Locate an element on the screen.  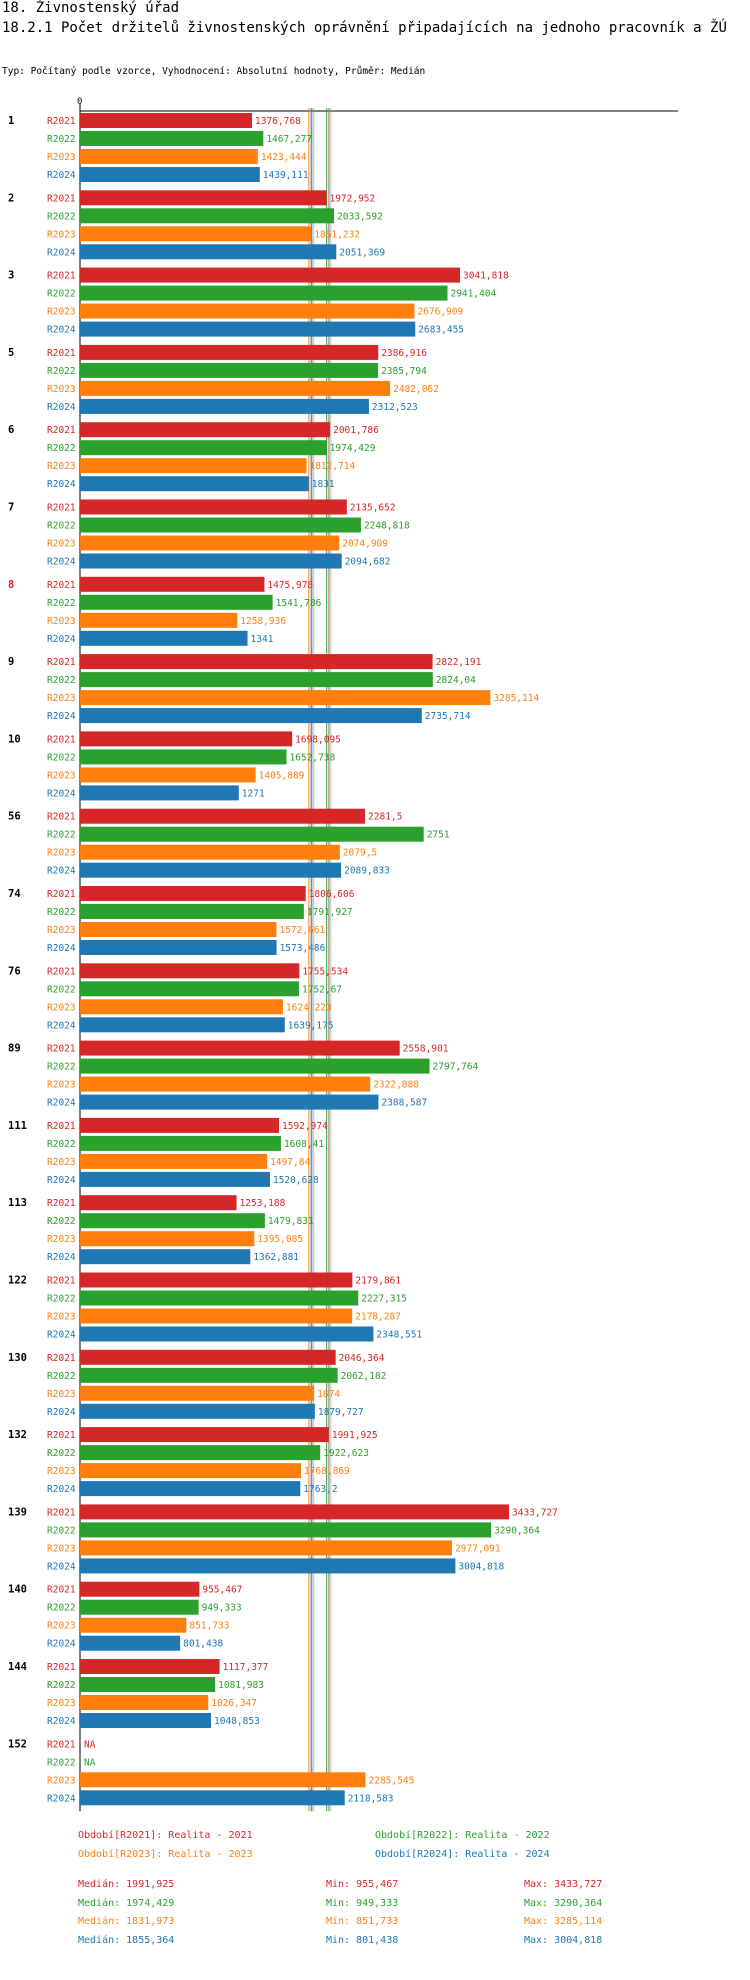
category-label: 76 is located at coordinates (14, 971).